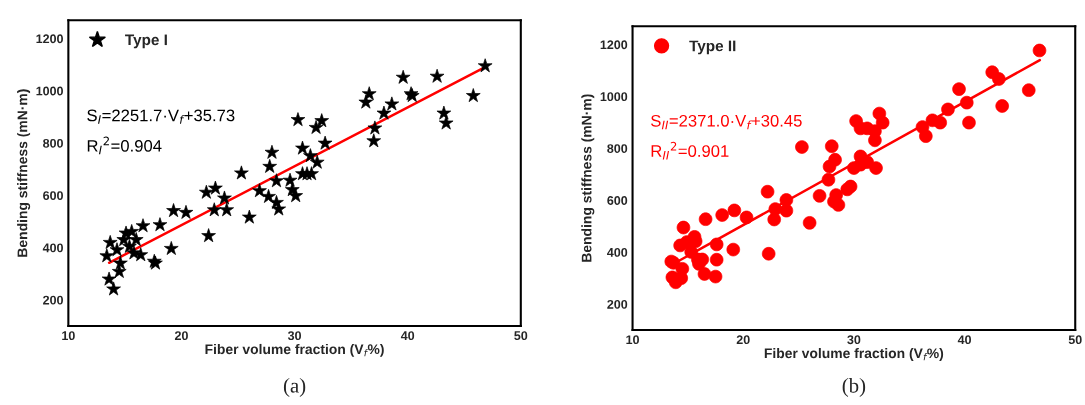 This screenshot has height=405, width=1085. What do you see at coordinates (161, 116) in the screenshot?
I see `annotation: S$_{I}$=2251.7·V$_{f}$+35.73` at bounding box center [161, 116].